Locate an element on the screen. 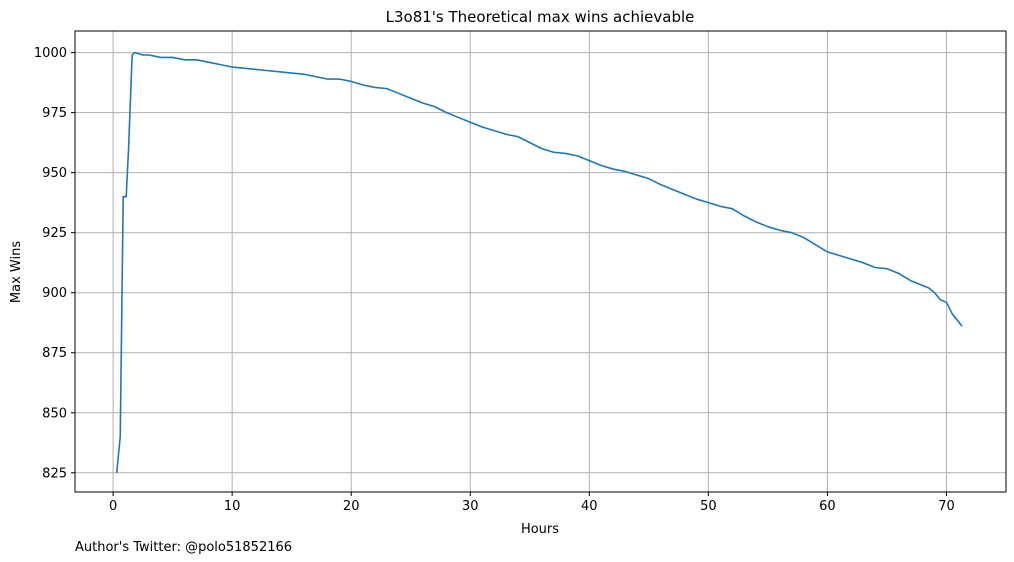  x-tick-label: 30 is located at coordinates (470, 506).